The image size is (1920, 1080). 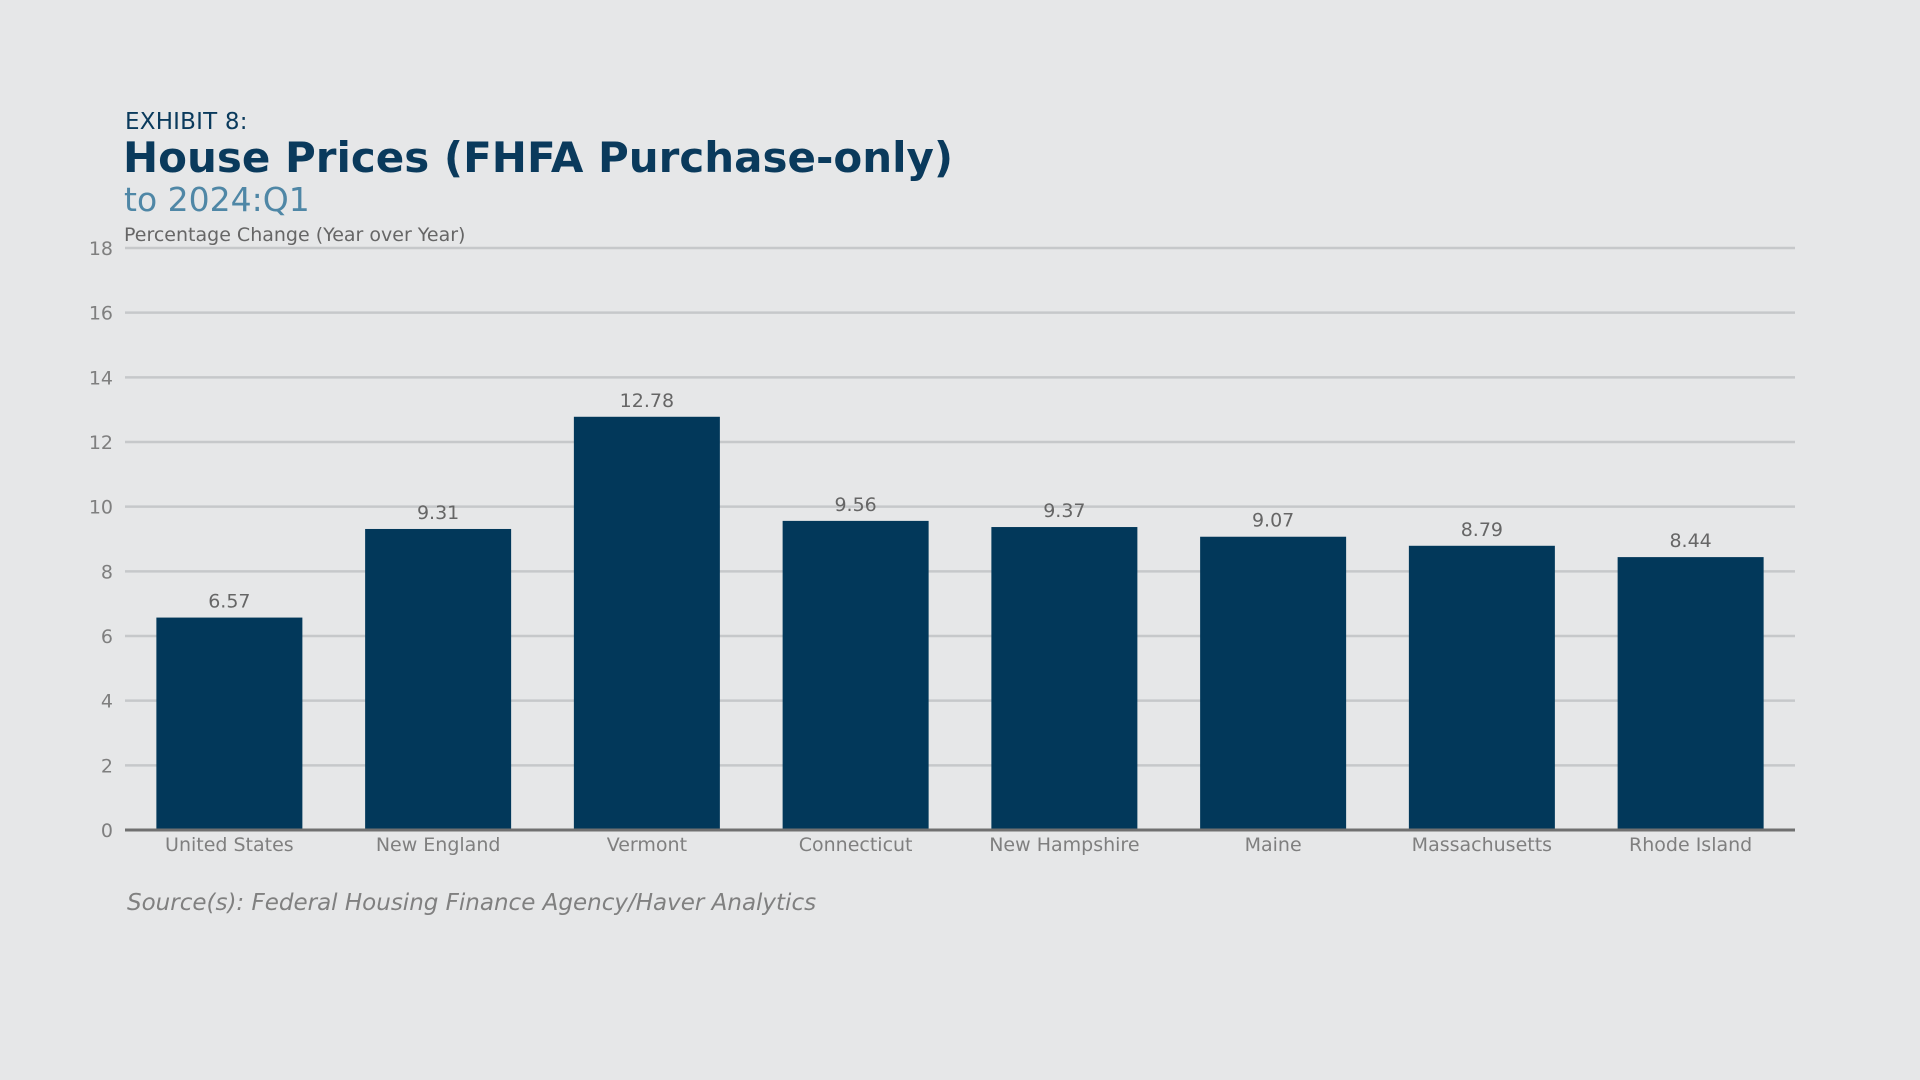 What do you see at coordinates (107, 572) in the screenshot?
I see `y-tick-label: 8` at bounding box center [107, 572].